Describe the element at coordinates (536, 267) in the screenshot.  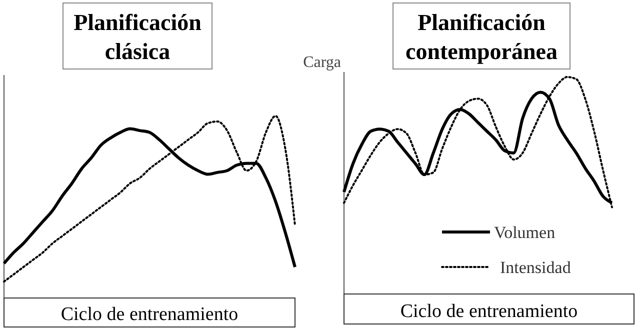
I see `legend-label: Intensidad` at that location.